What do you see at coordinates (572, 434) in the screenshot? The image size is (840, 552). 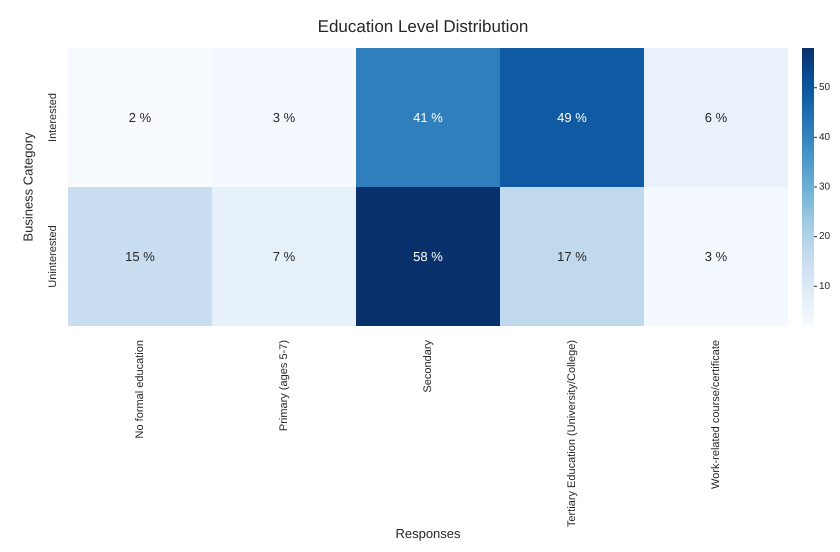 I see `x-tick-label: Tertiary Education (University/College)` at bounding box center [572, 434].